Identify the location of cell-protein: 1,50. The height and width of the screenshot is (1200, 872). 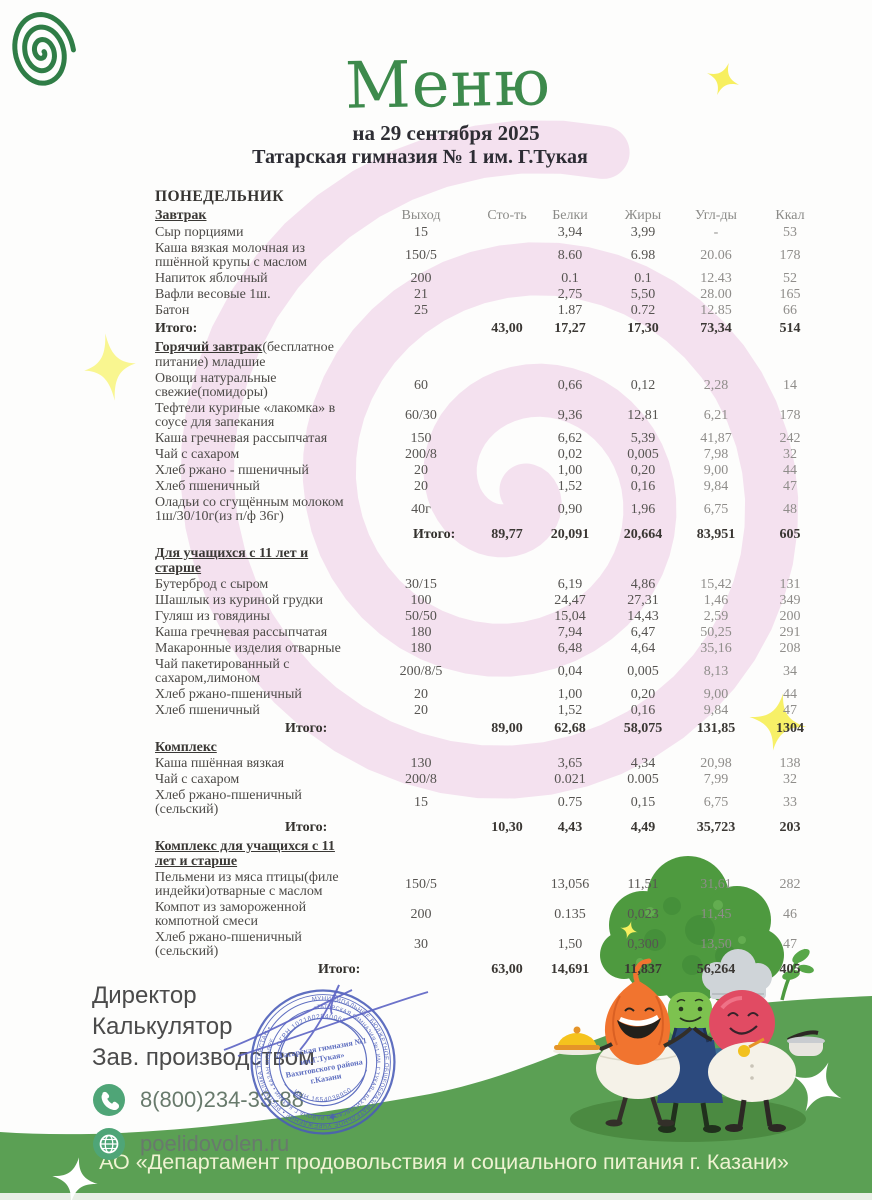
(570, 944).